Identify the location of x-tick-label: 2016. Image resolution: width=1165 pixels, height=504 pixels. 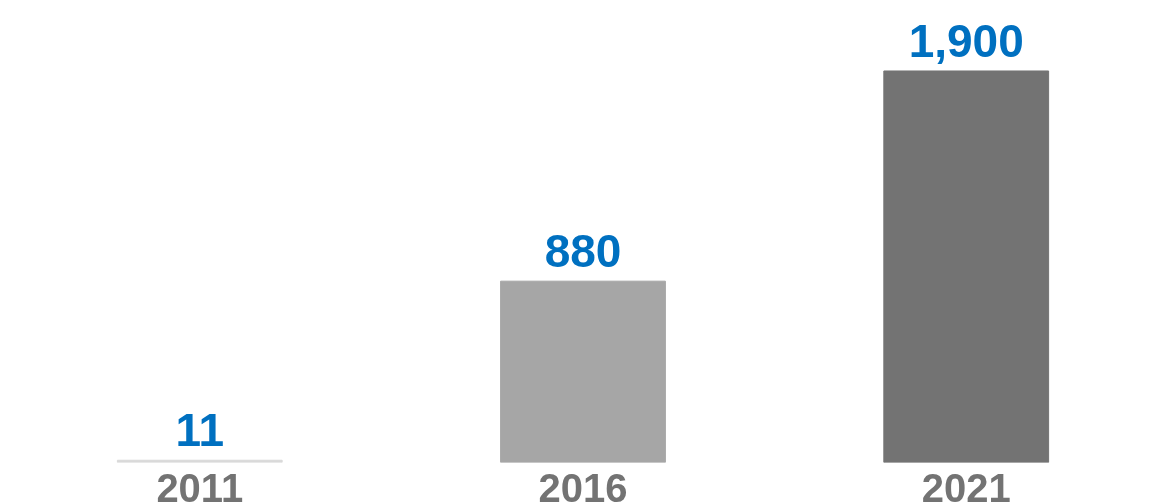
(583, 484).